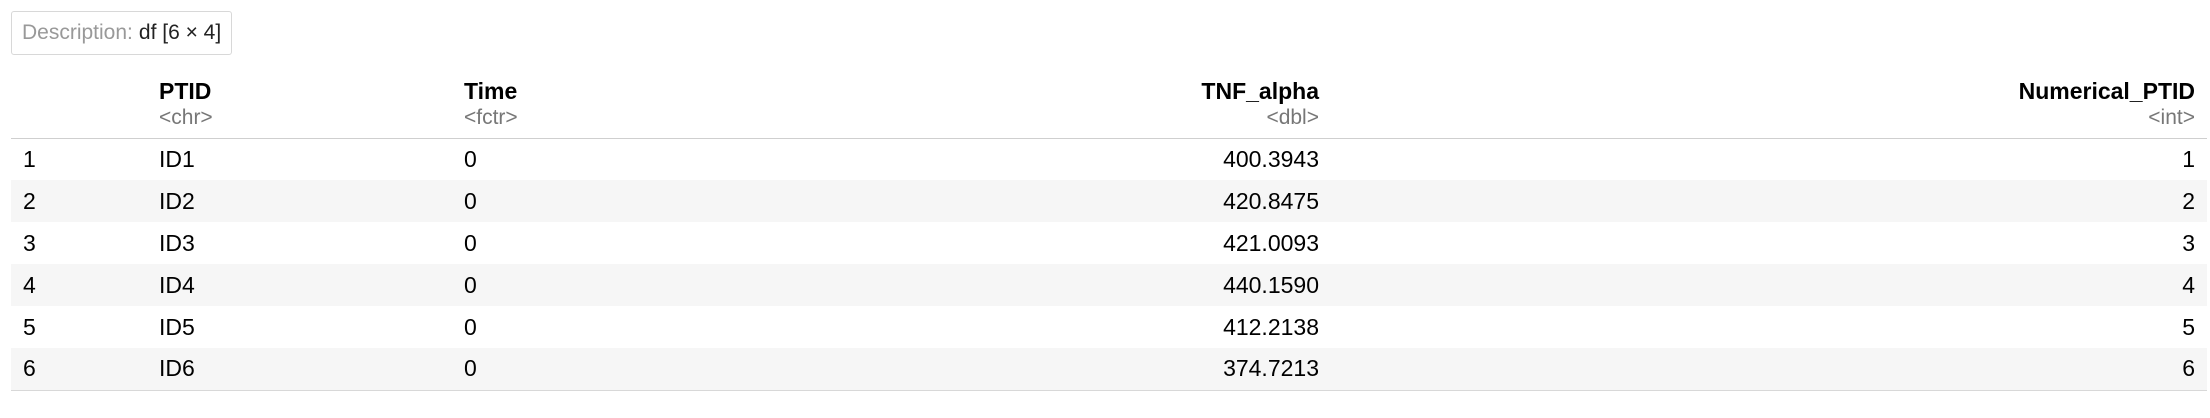  I want to click on header-time: Time <fctr>, so click(652, 108).